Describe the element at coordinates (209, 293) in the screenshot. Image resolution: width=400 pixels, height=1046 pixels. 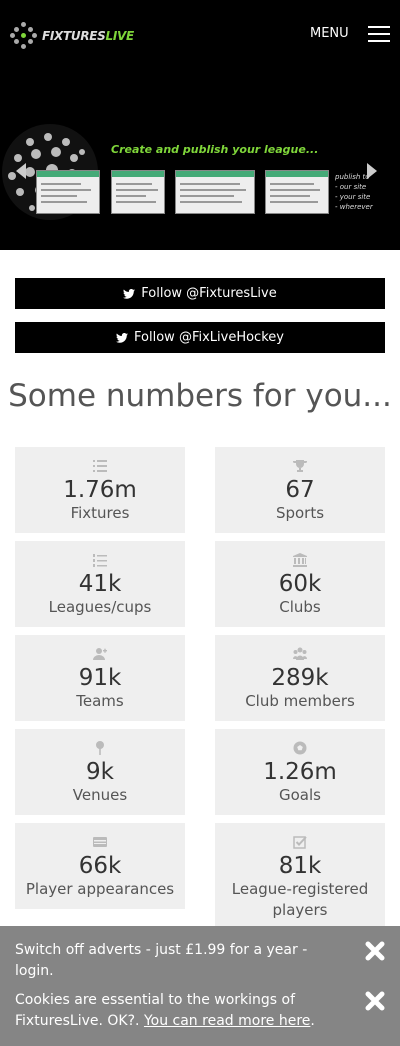
I see `follow-label: Follow @FixturesLive` at that location.